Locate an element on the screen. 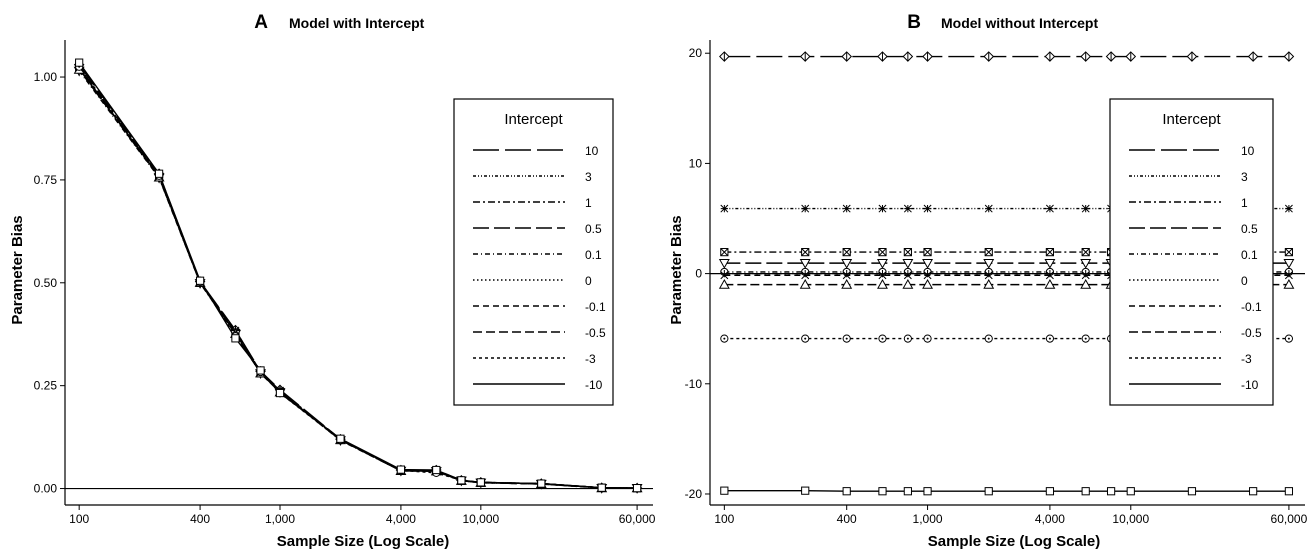 Image resolution: width=1315 pixels, height=556 pixels. panel-a-y-tick-label: 1.00 is located at coordinates (46, 77).